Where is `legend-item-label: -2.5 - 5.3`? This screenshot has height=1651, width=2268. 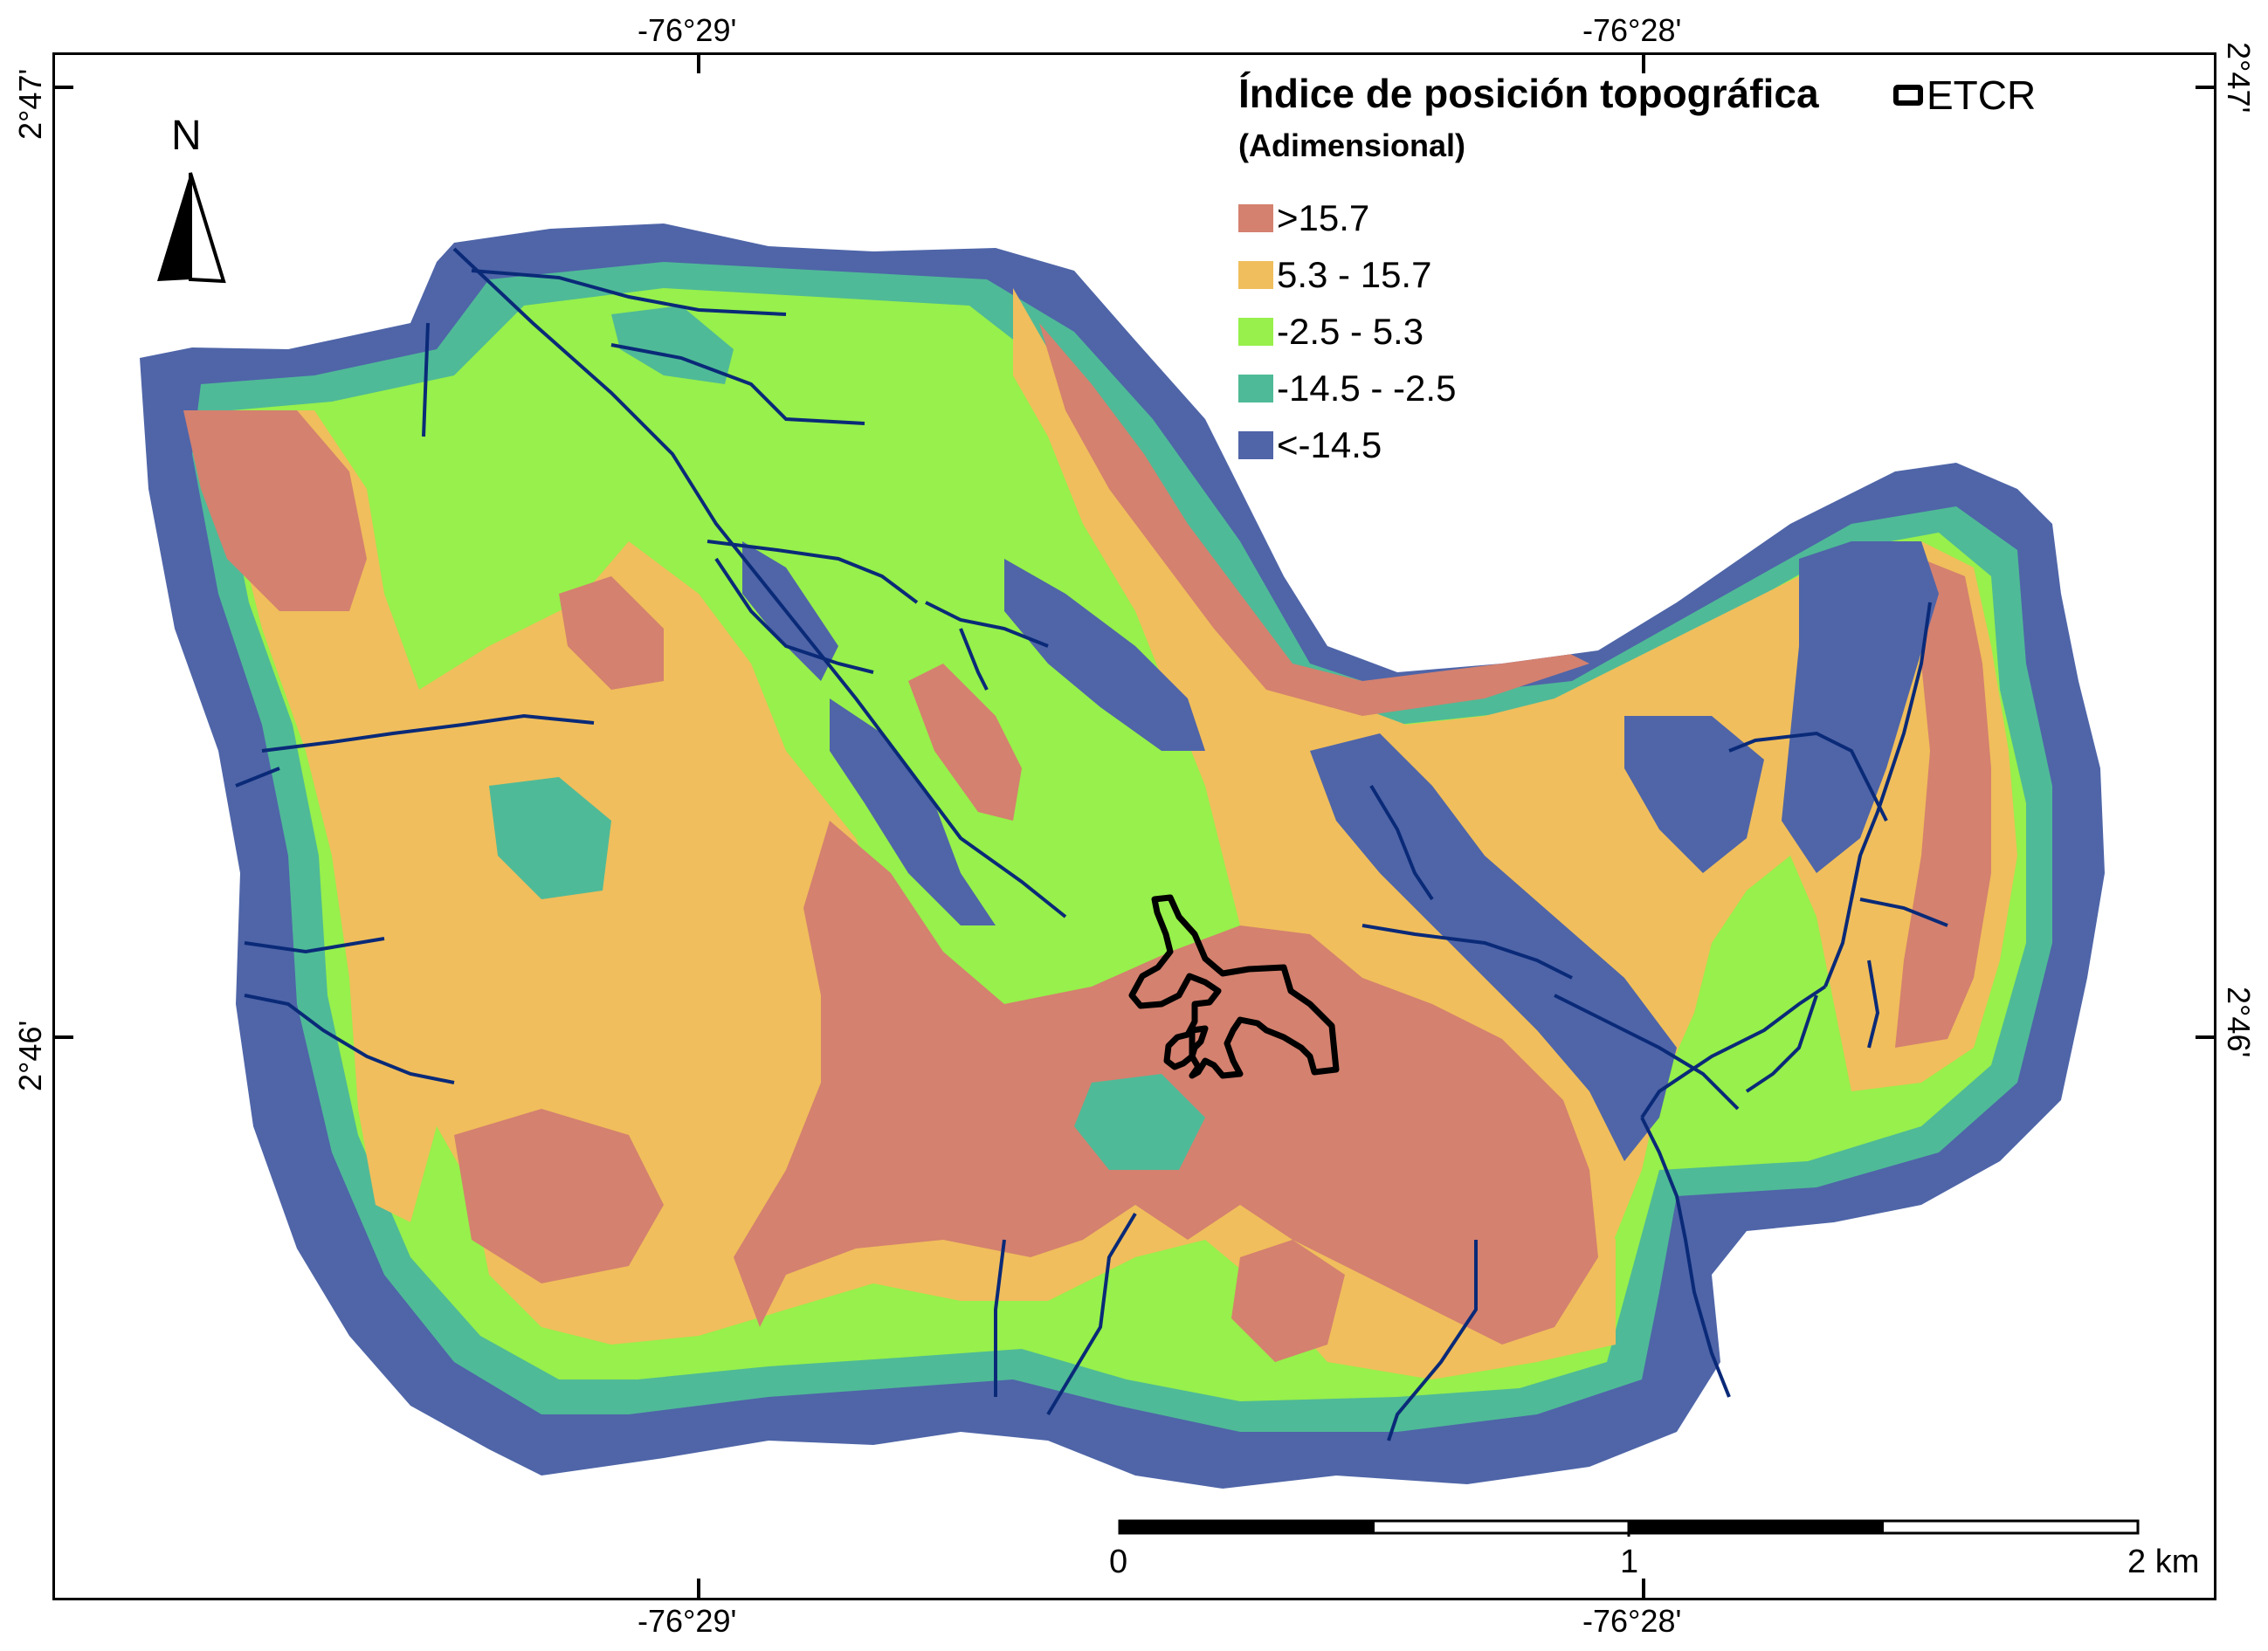 legend-item-label: -2.5 - 5.3 is located at coordinates (1350, 331).